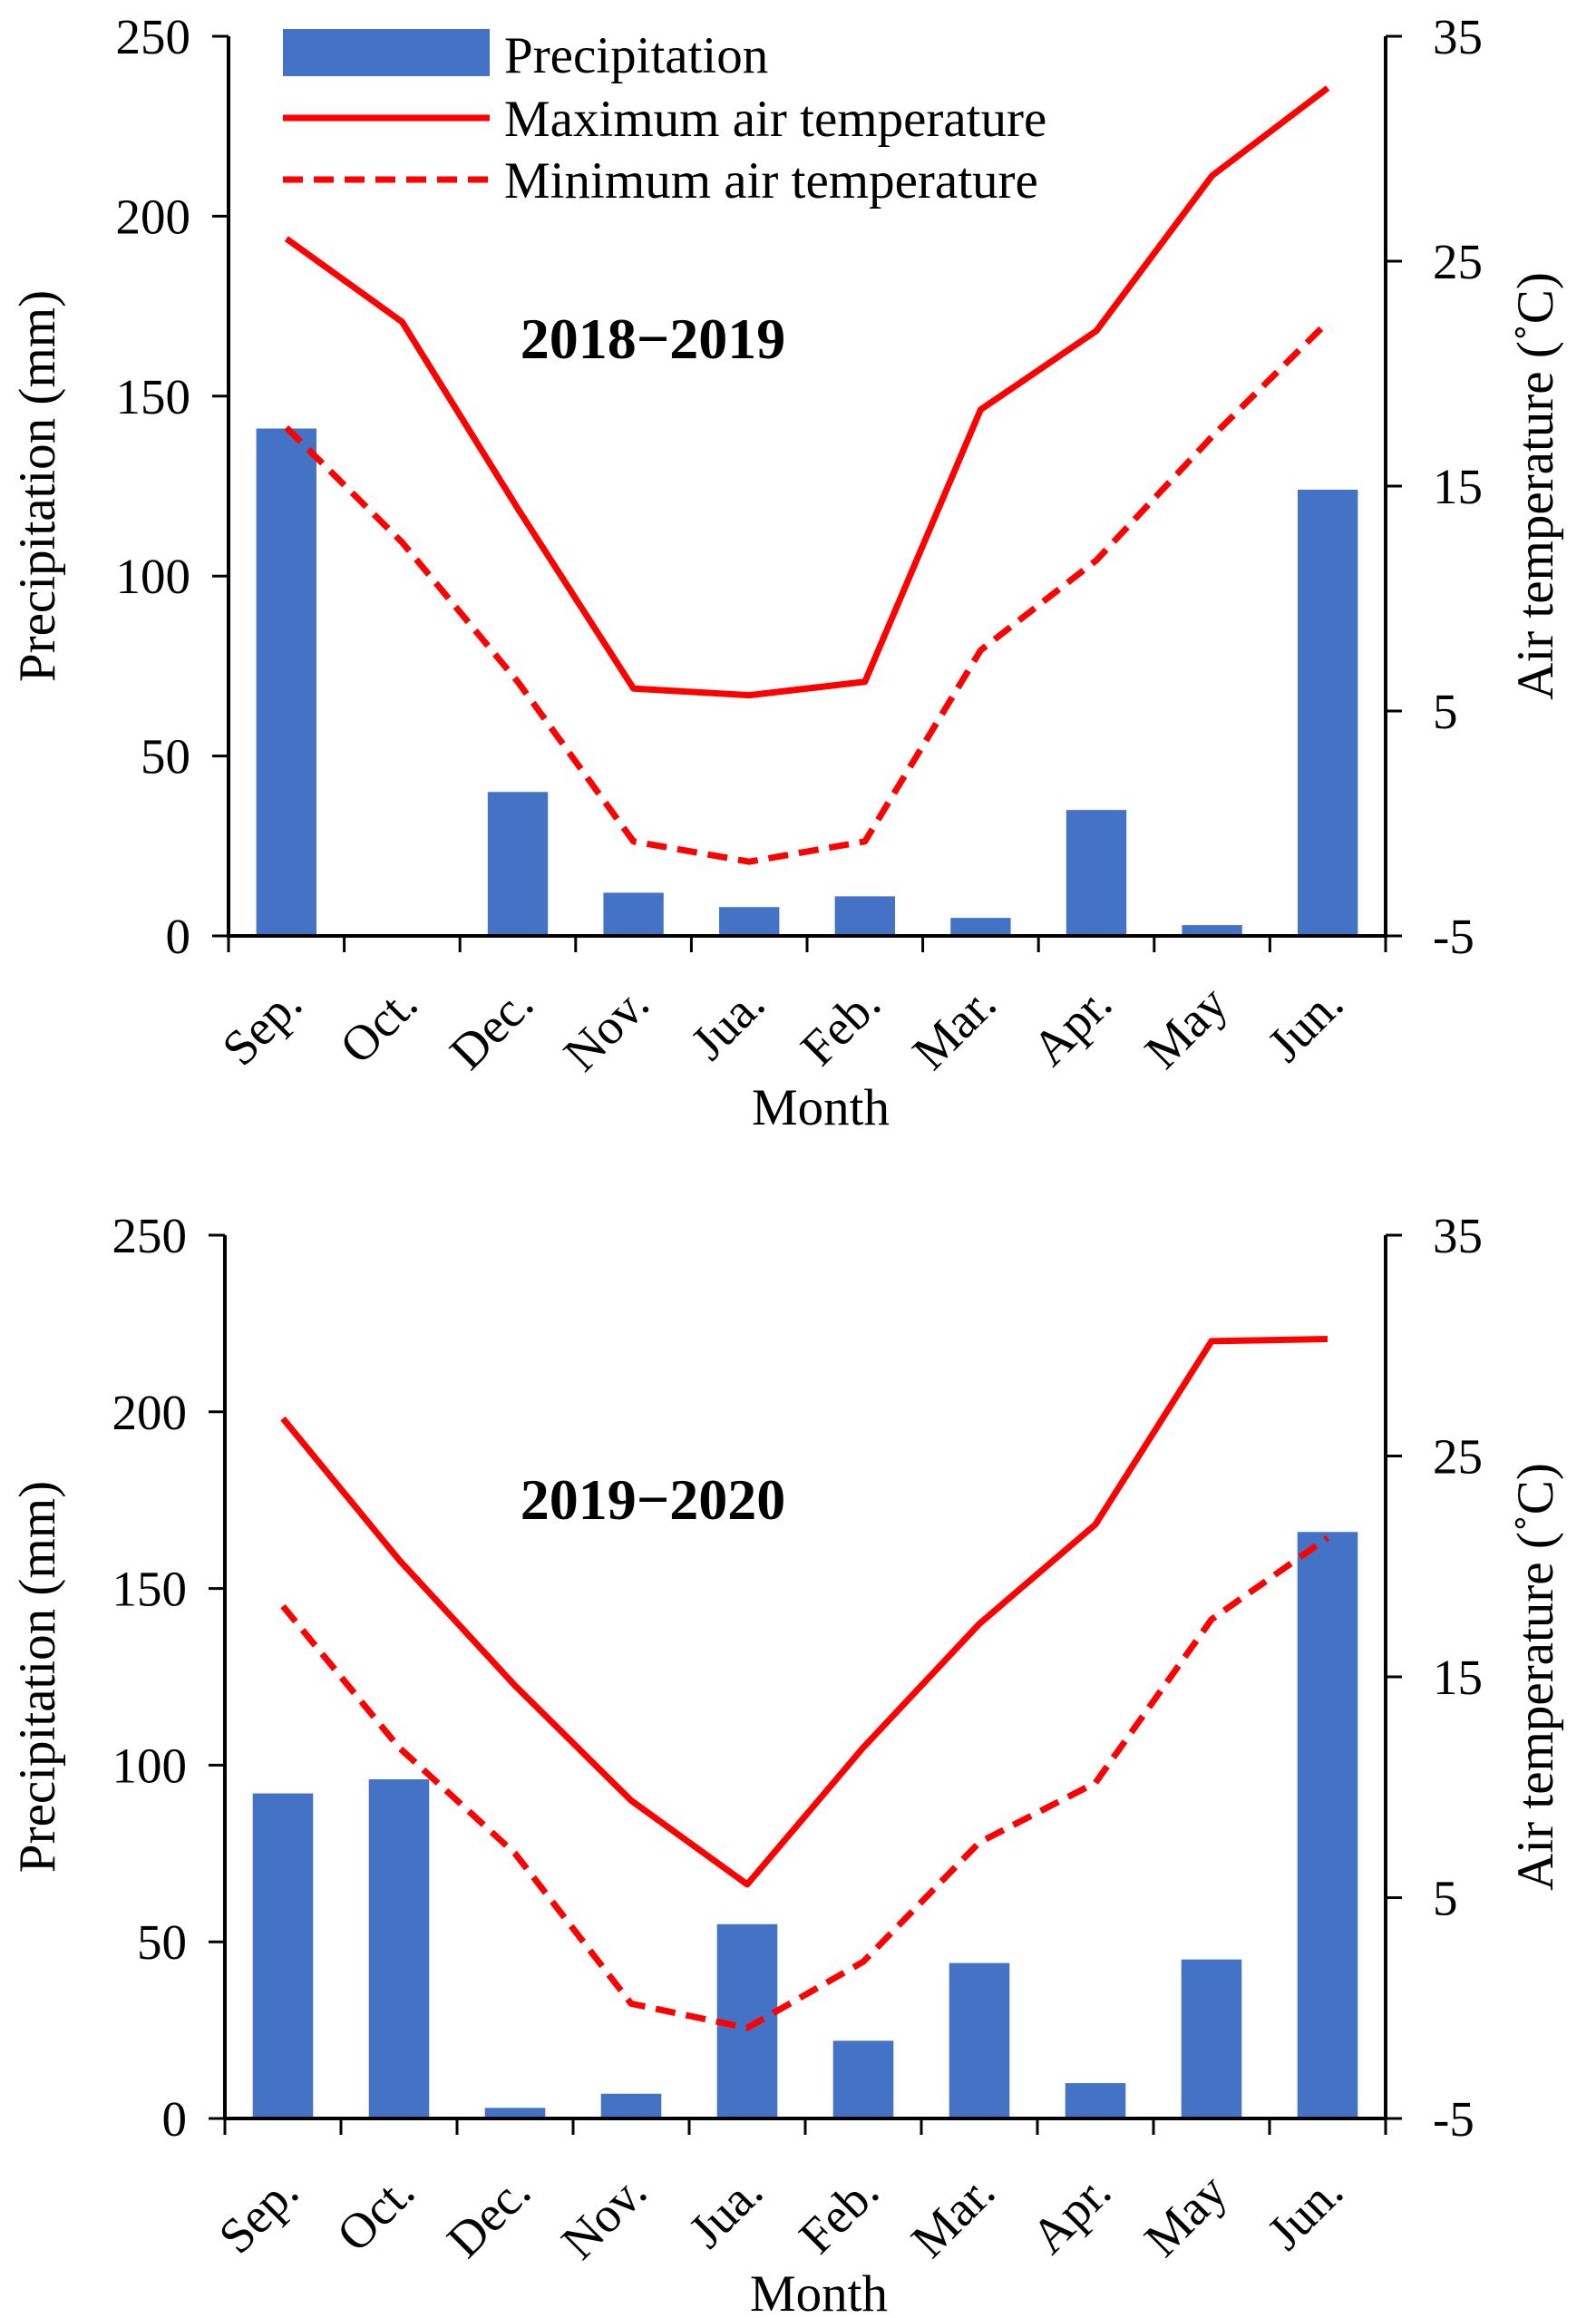 This screenshot has width=1596, height=2318. I want to click on panel-title: 2019−2020, so click(653, 1500).